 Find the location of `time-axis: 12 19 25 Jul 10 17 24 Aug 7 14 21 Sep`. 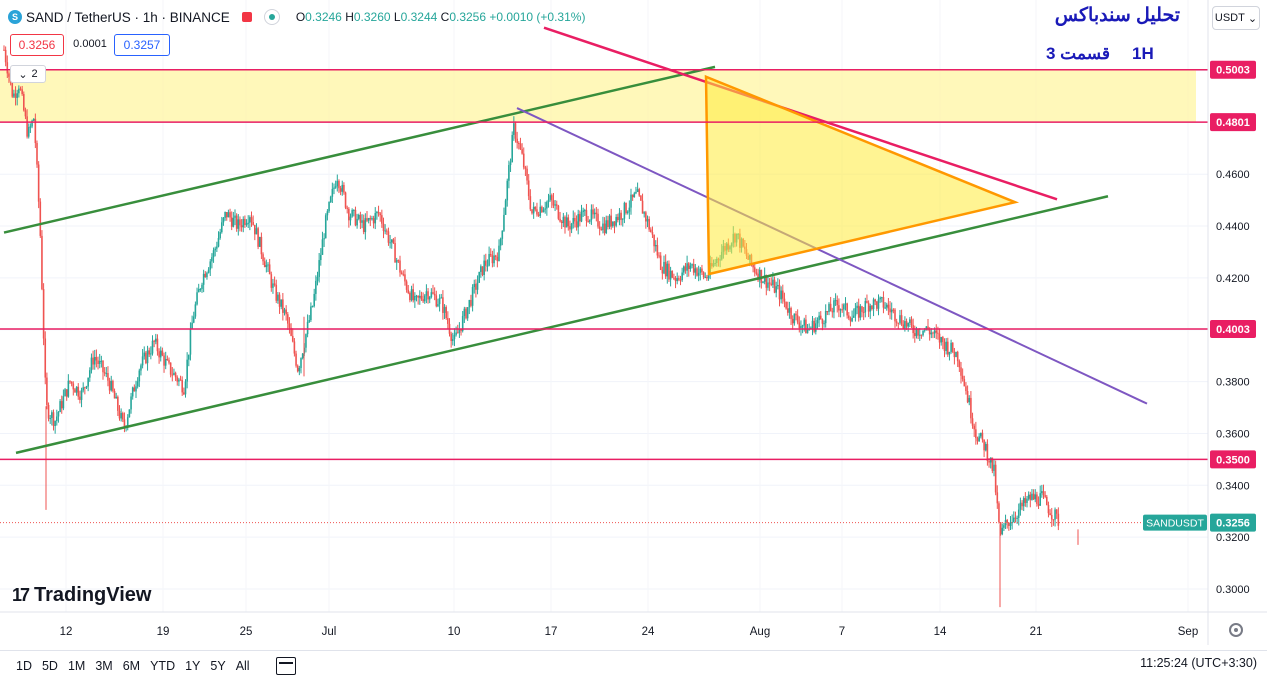

time-axis: 12 19 25 Jul 10 17 24 Aug 7 14 21 Sep is located at coordinates (633, 624).